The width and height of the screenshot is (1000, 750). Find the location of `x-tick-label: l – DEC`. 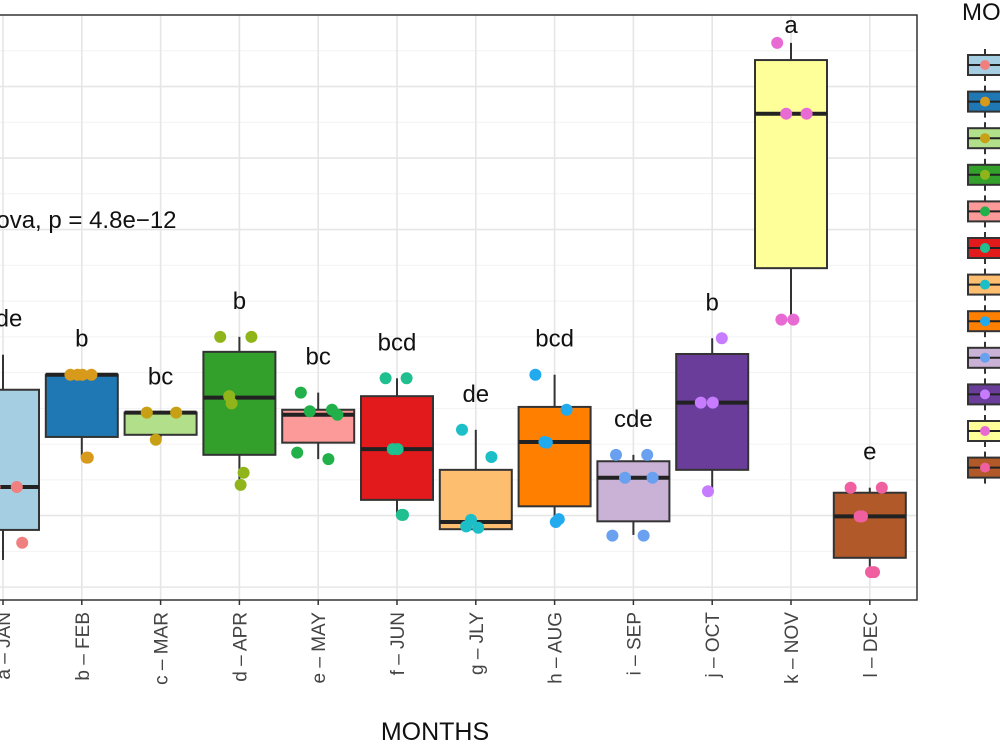

x-tick-label: l – DEC is located at coordinates (871, 644).